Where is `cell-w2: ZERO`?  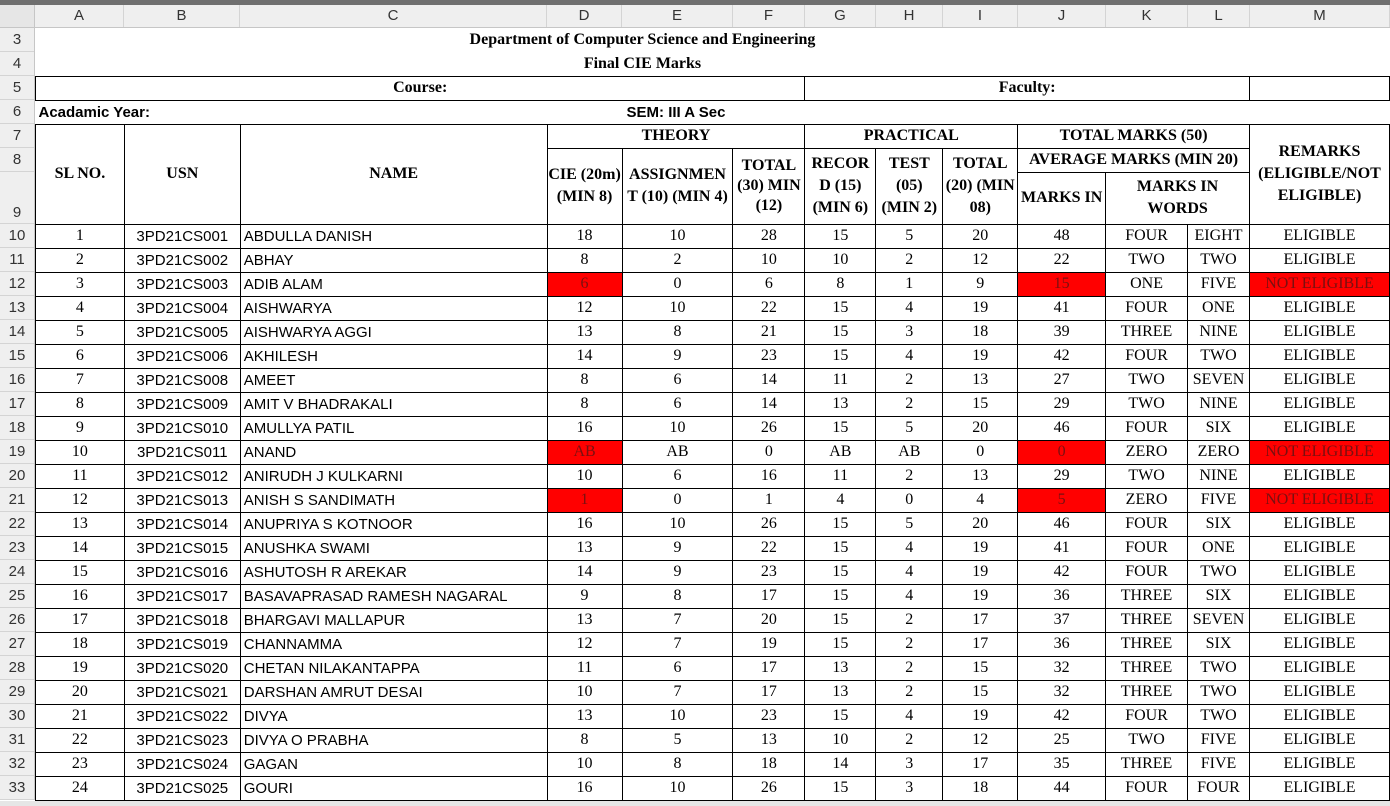 cell-w2: ZERO is located at coordinates (1218, 452).